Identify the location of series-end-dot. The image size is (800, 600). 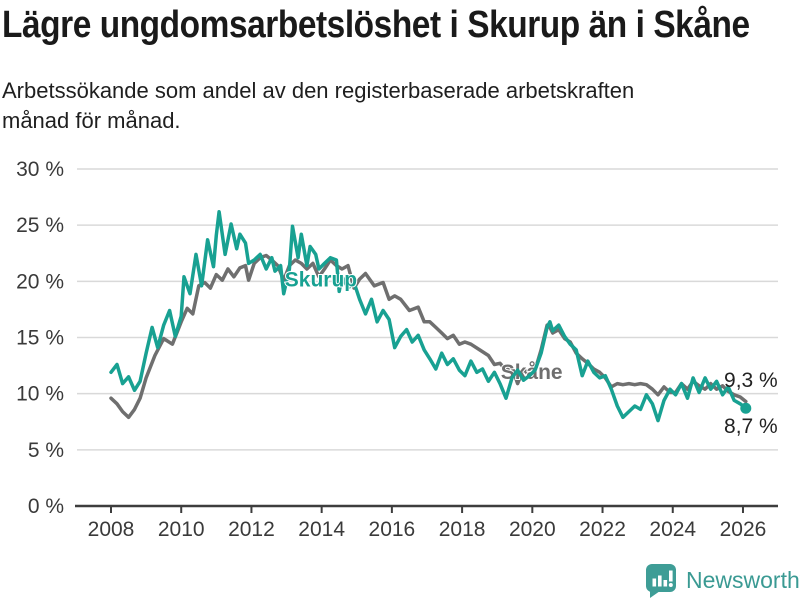
(746, 408).